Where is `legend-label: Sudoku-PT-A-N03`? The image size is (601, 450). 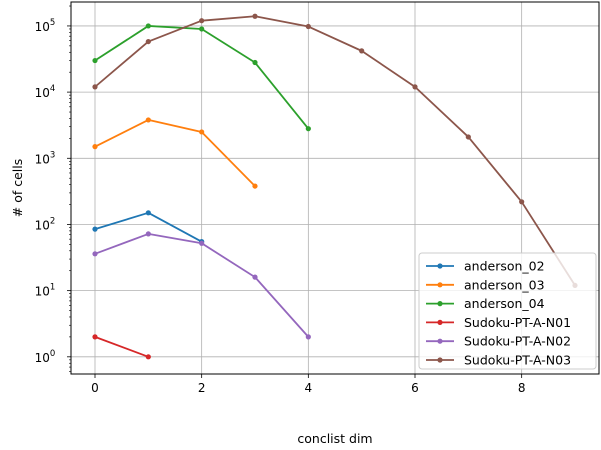 legend-label: Sudoku-PT-A-N03 is located at coordinates (517, 360).